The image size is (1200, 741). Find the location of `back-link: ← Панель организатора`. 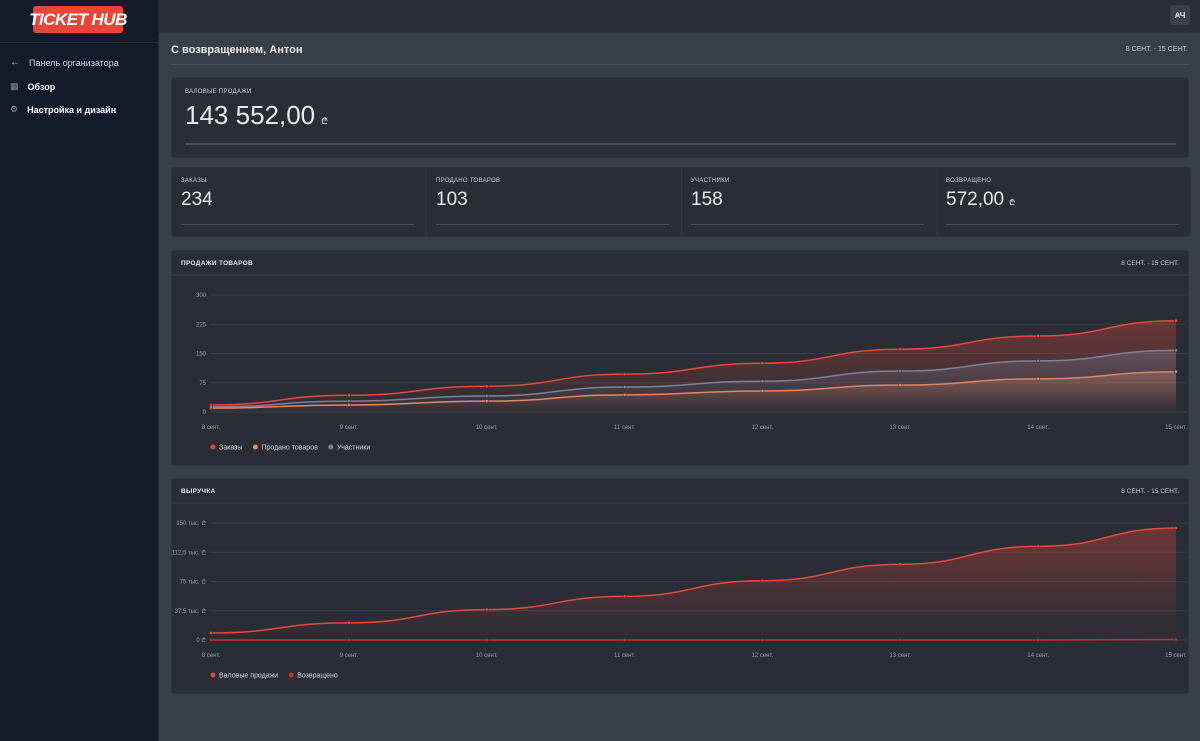

back-link: ← Панель организатора is located at coordinates (64, 62).